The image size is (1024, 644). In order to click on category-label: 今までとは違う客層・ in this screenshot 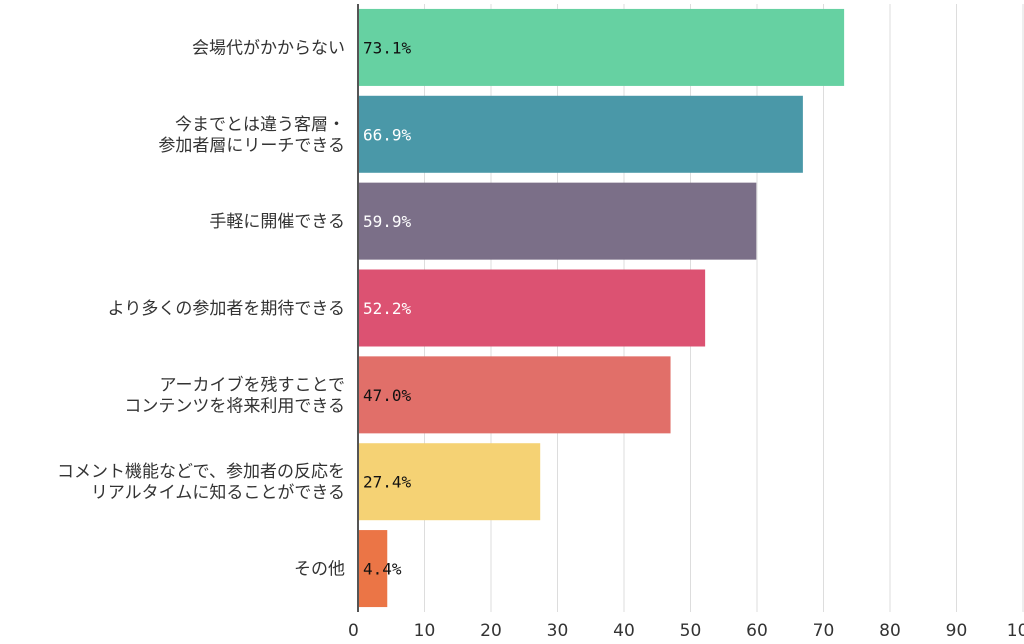, I will do `click(260, 125)`.